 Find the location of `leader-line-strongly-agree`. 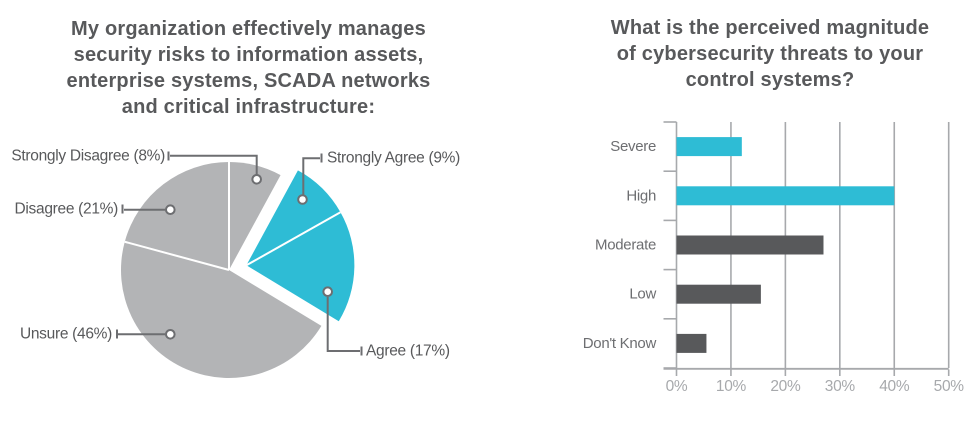

leader-line-strongly-agree is located at coordinates (311, 176).